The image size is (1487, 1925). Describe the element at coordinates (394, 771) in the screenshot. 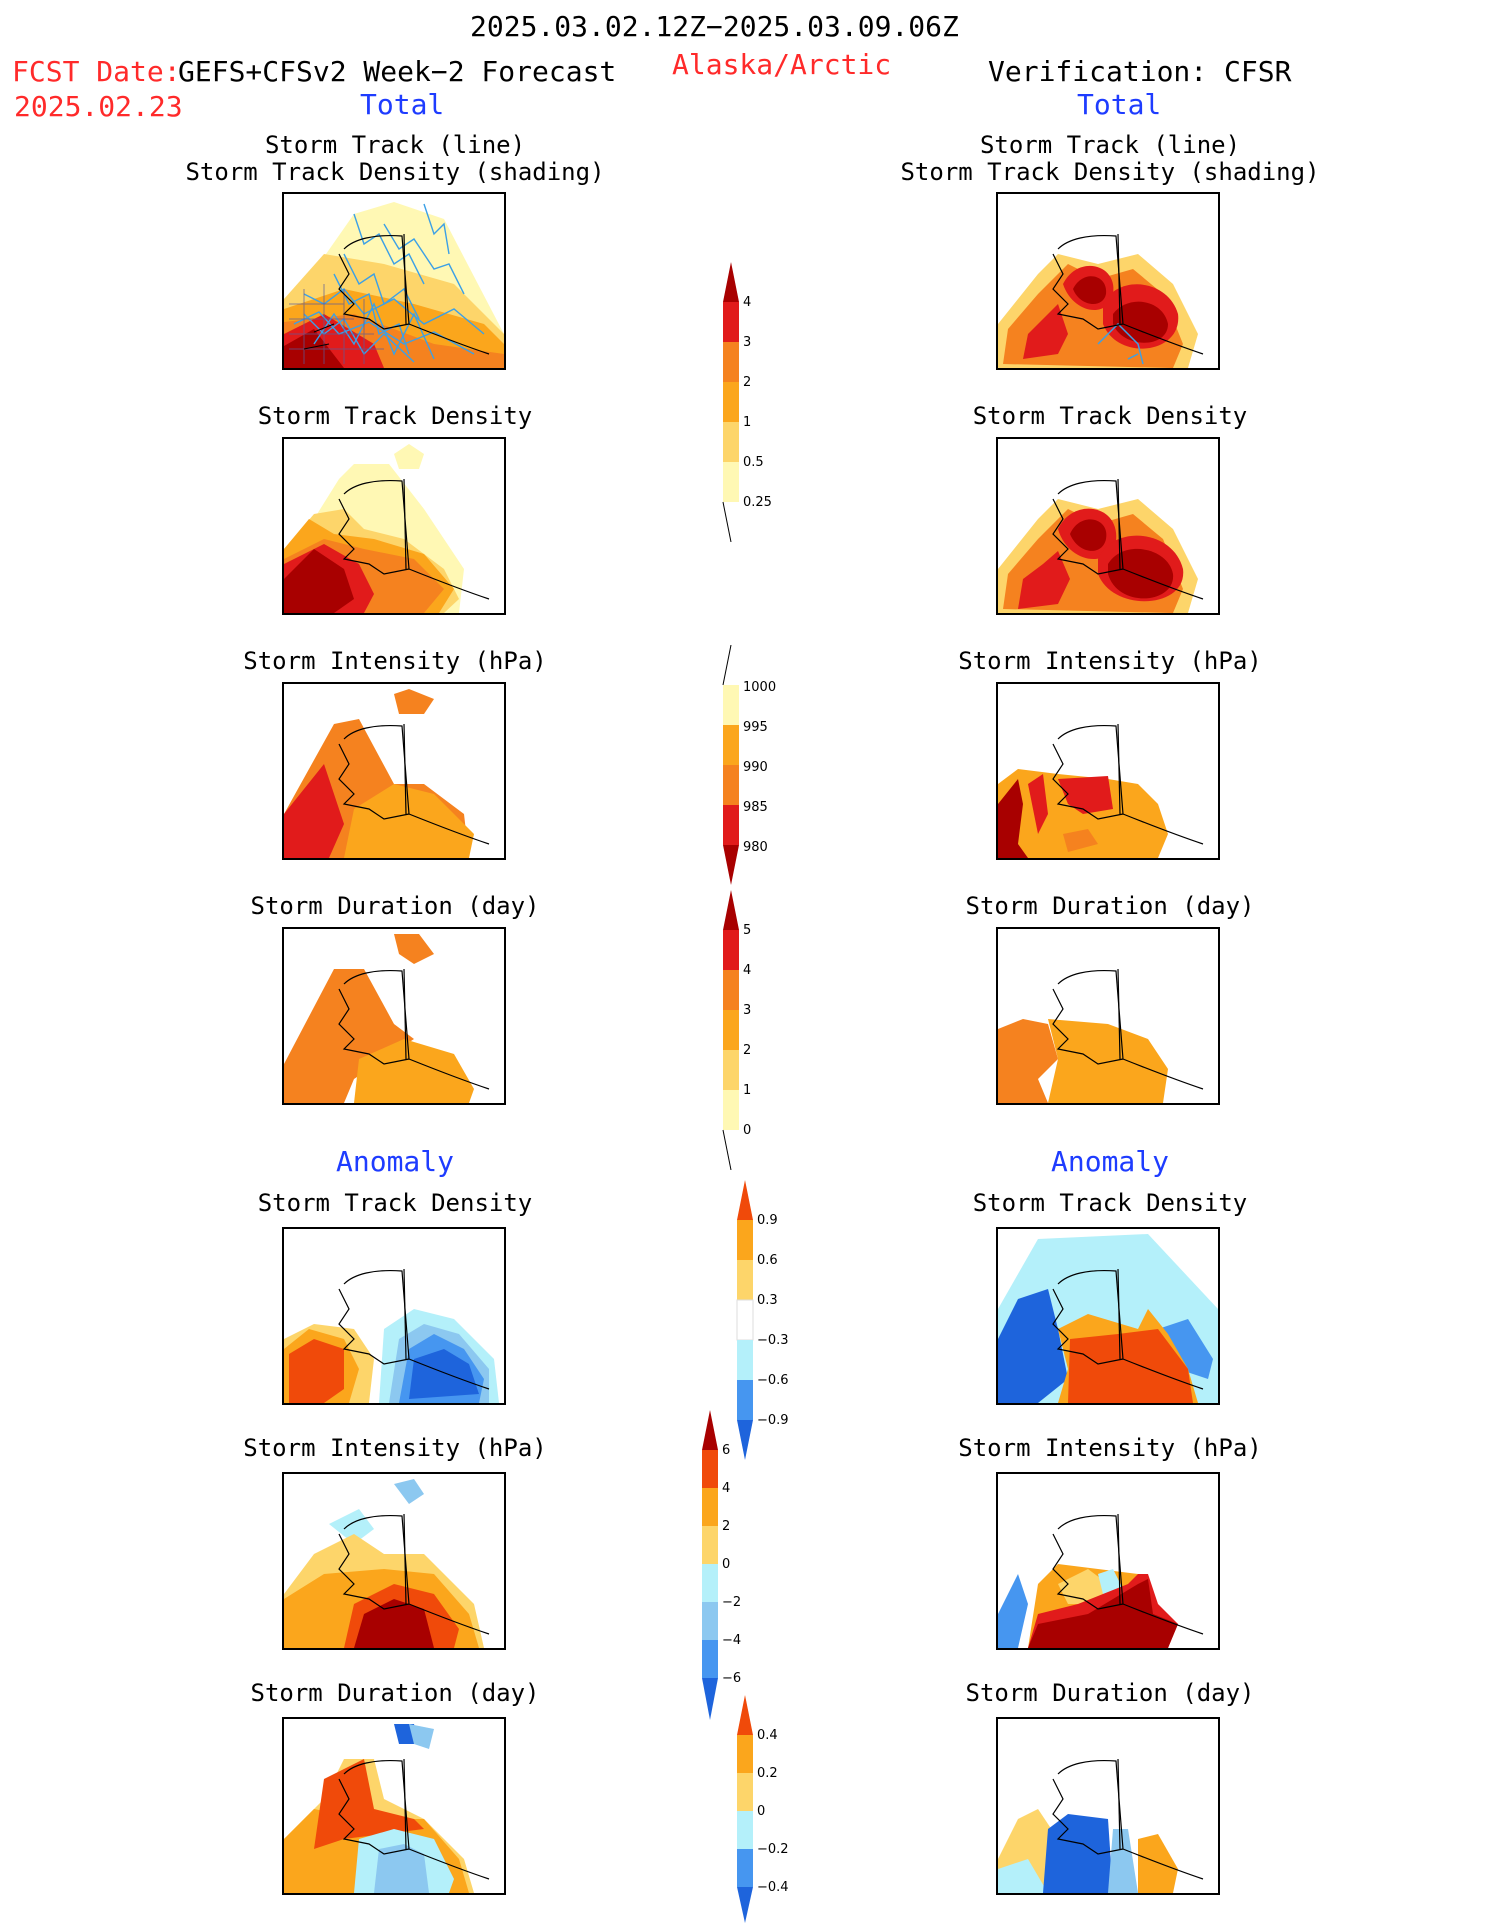

I see `map-intensity-forecast` at that location.